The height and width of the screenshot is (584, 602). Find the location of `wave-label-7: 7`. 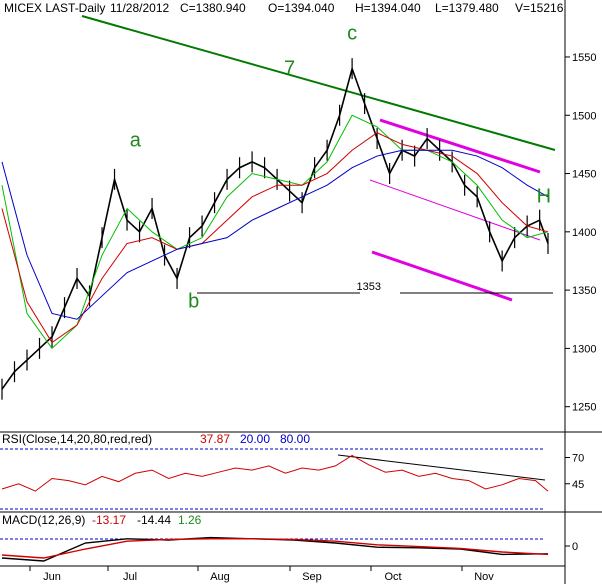

wave-label-7: 7 is located at coordinates (289, 68).